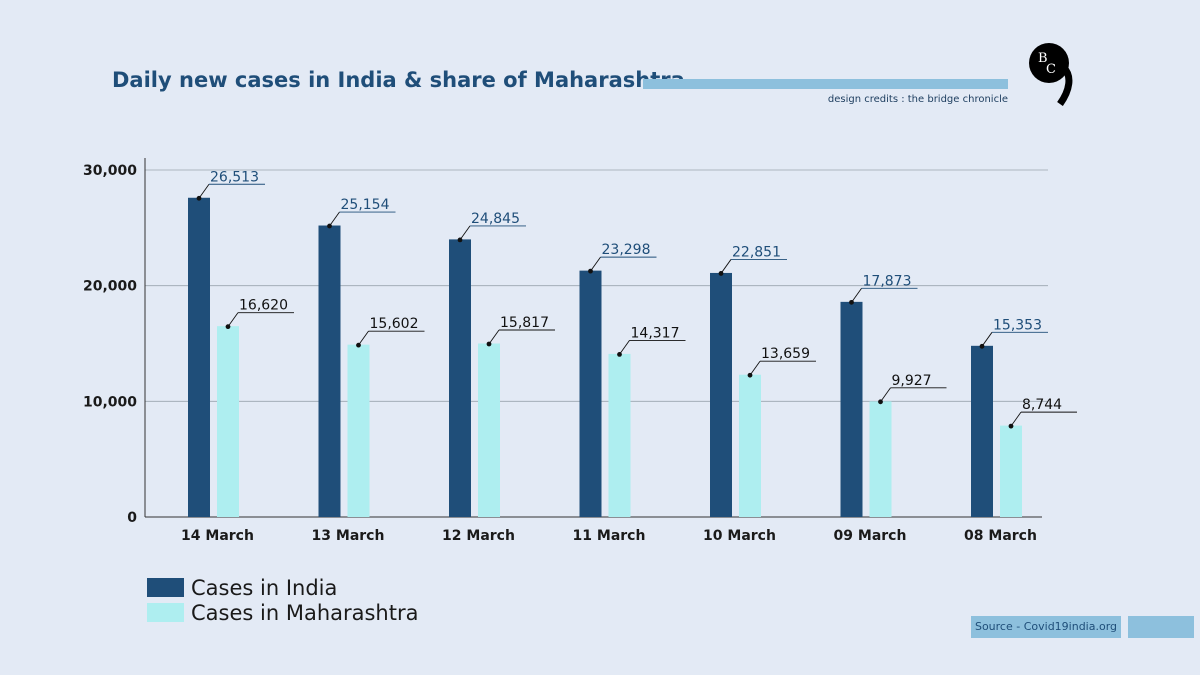  Describe the element at coordinates (165, 587) in the screenshot. I see `legend-swatch-india` at that location.